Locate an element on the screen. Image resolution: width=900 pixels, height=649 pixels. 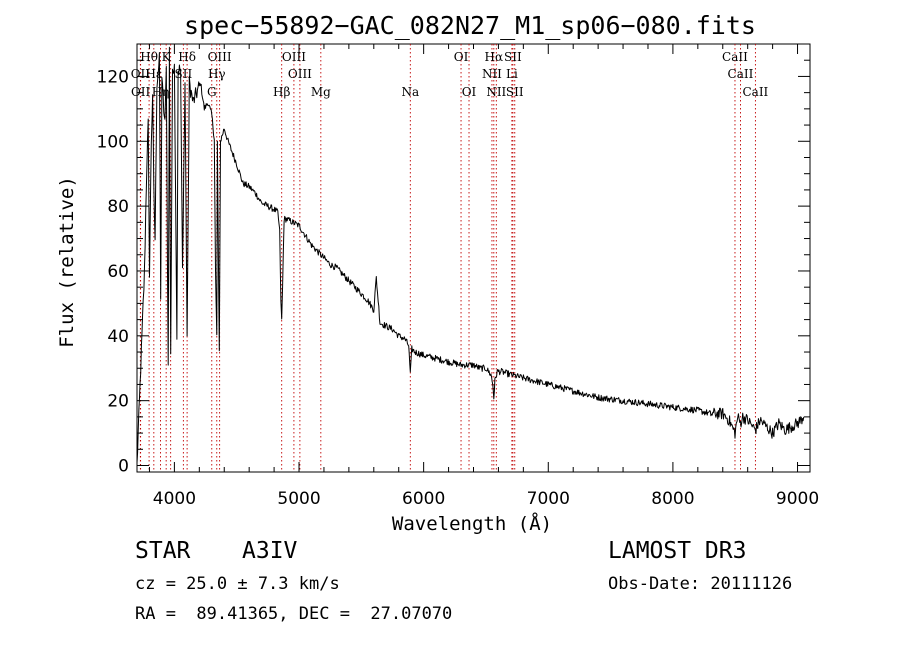
y-tick-label: 20 is located at coordinates (118, 402).